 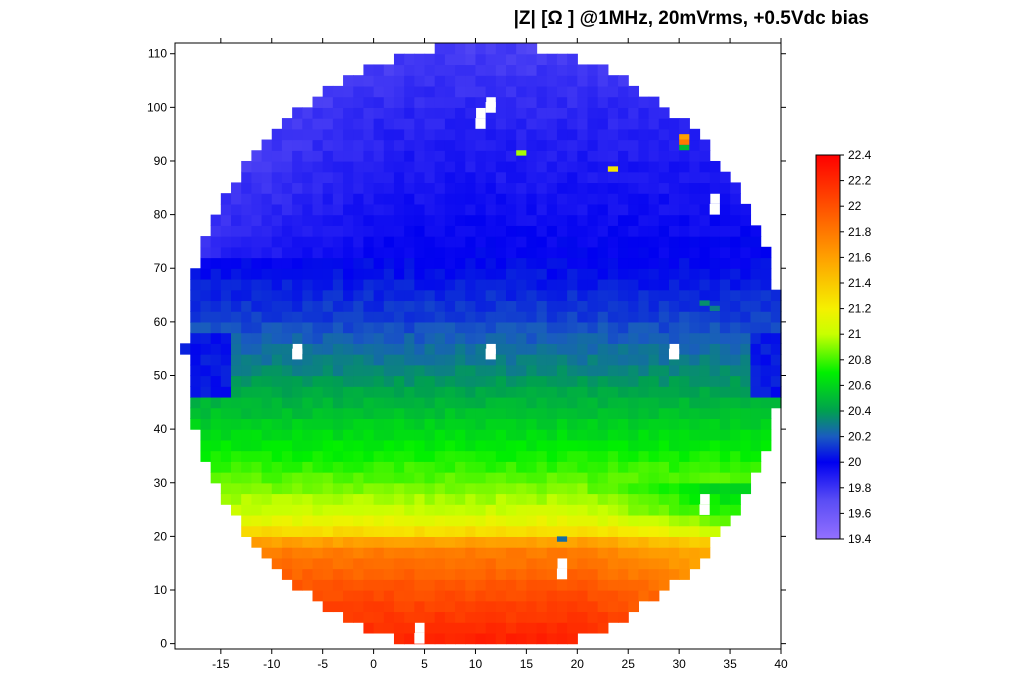 I want to click on outlier-cell, so click(x=684, y=142).